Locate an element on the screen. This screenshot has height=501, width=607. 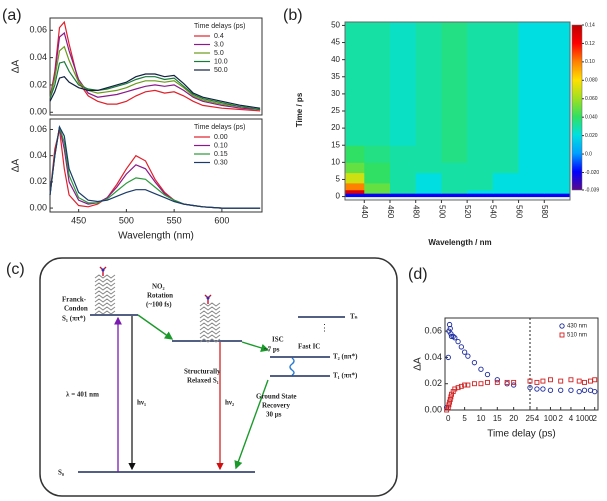
colorbar is located at coordinates (577, 107).